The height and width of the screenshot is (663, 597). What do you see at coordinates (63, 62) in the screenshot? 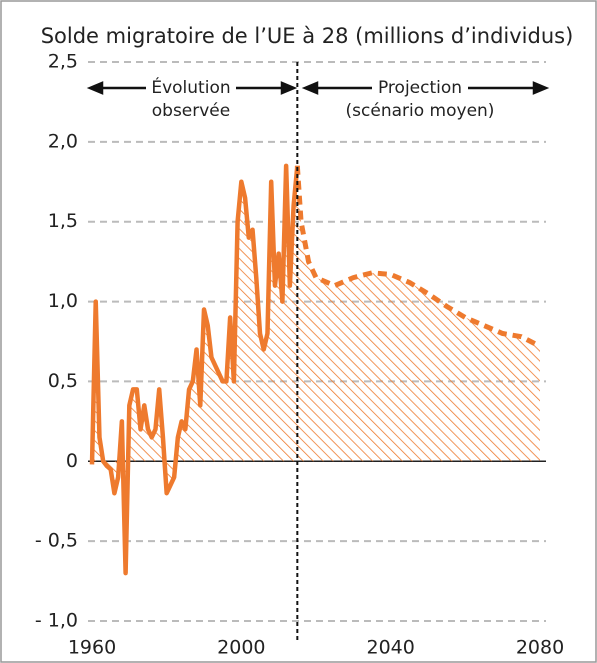
I see `y-tick-label: 2,5` at bounding box center [63, 62].